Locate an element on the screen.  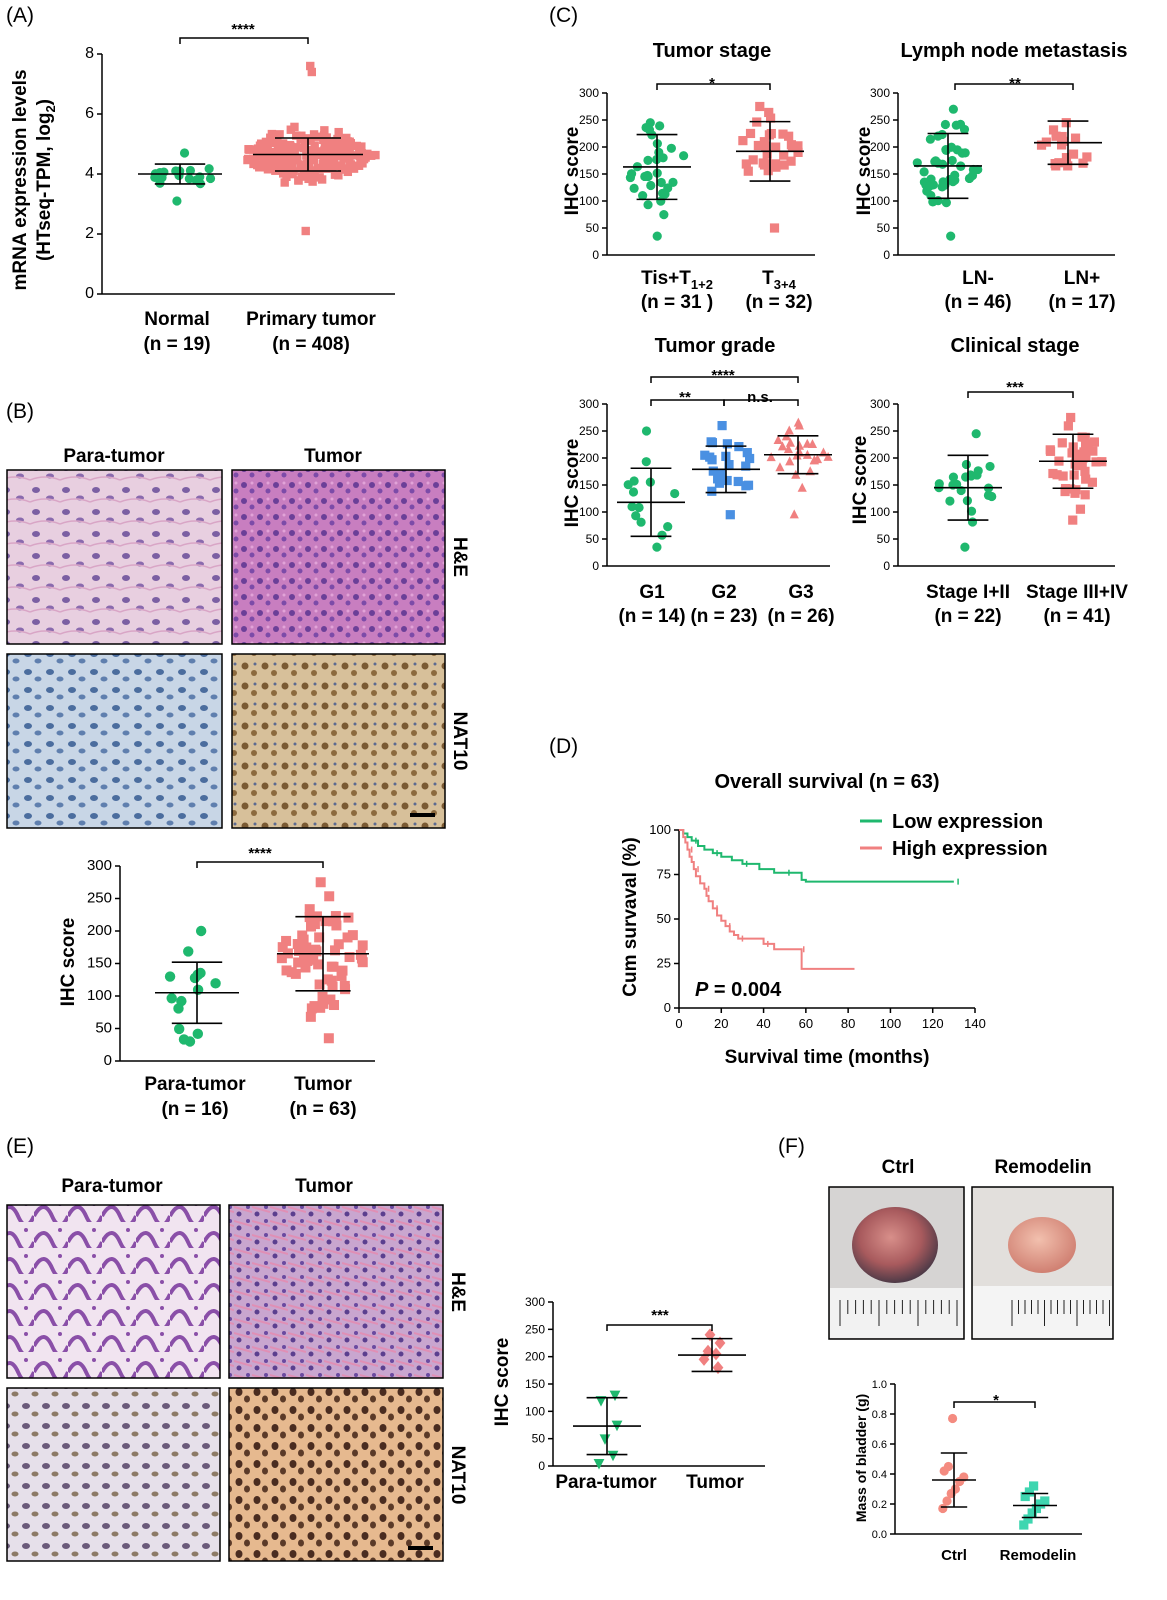
panel-e-ihc-tumor-image is located at coordinates (336, 1474).